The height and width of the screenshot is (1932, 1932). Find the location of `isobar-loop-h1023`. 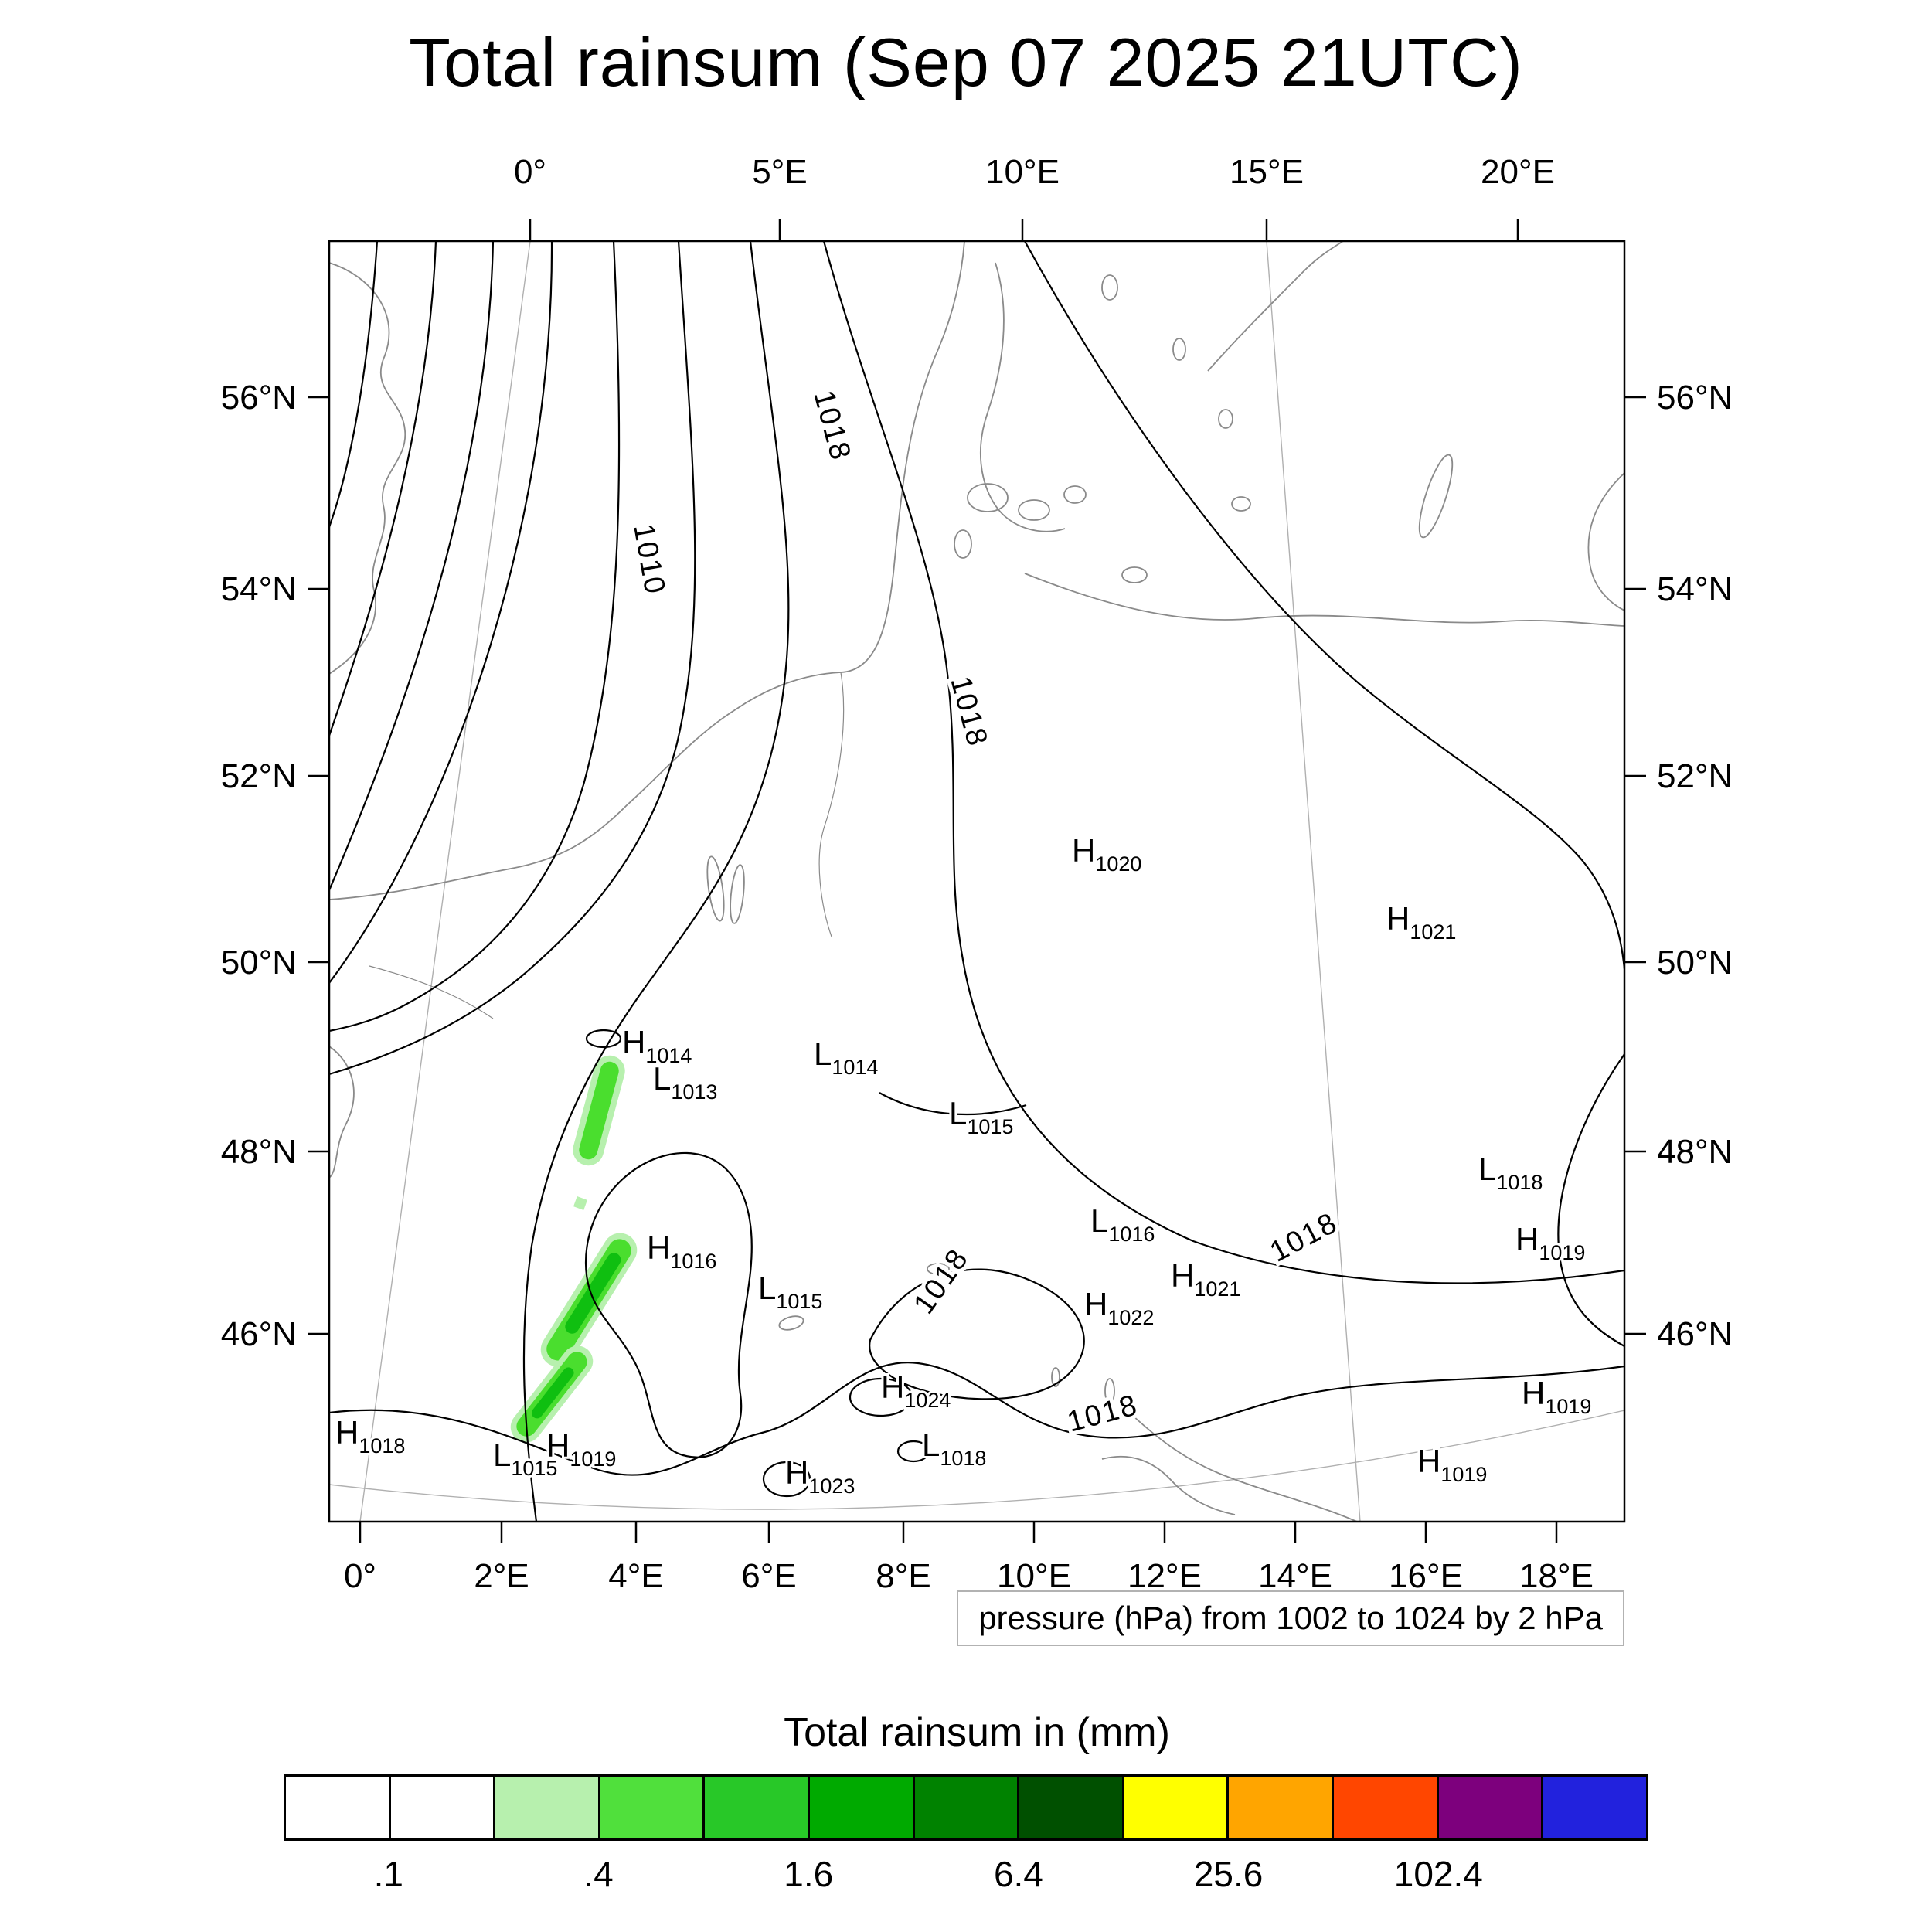

isobar-loop-h1023 is located at coordinates (787, 1480).